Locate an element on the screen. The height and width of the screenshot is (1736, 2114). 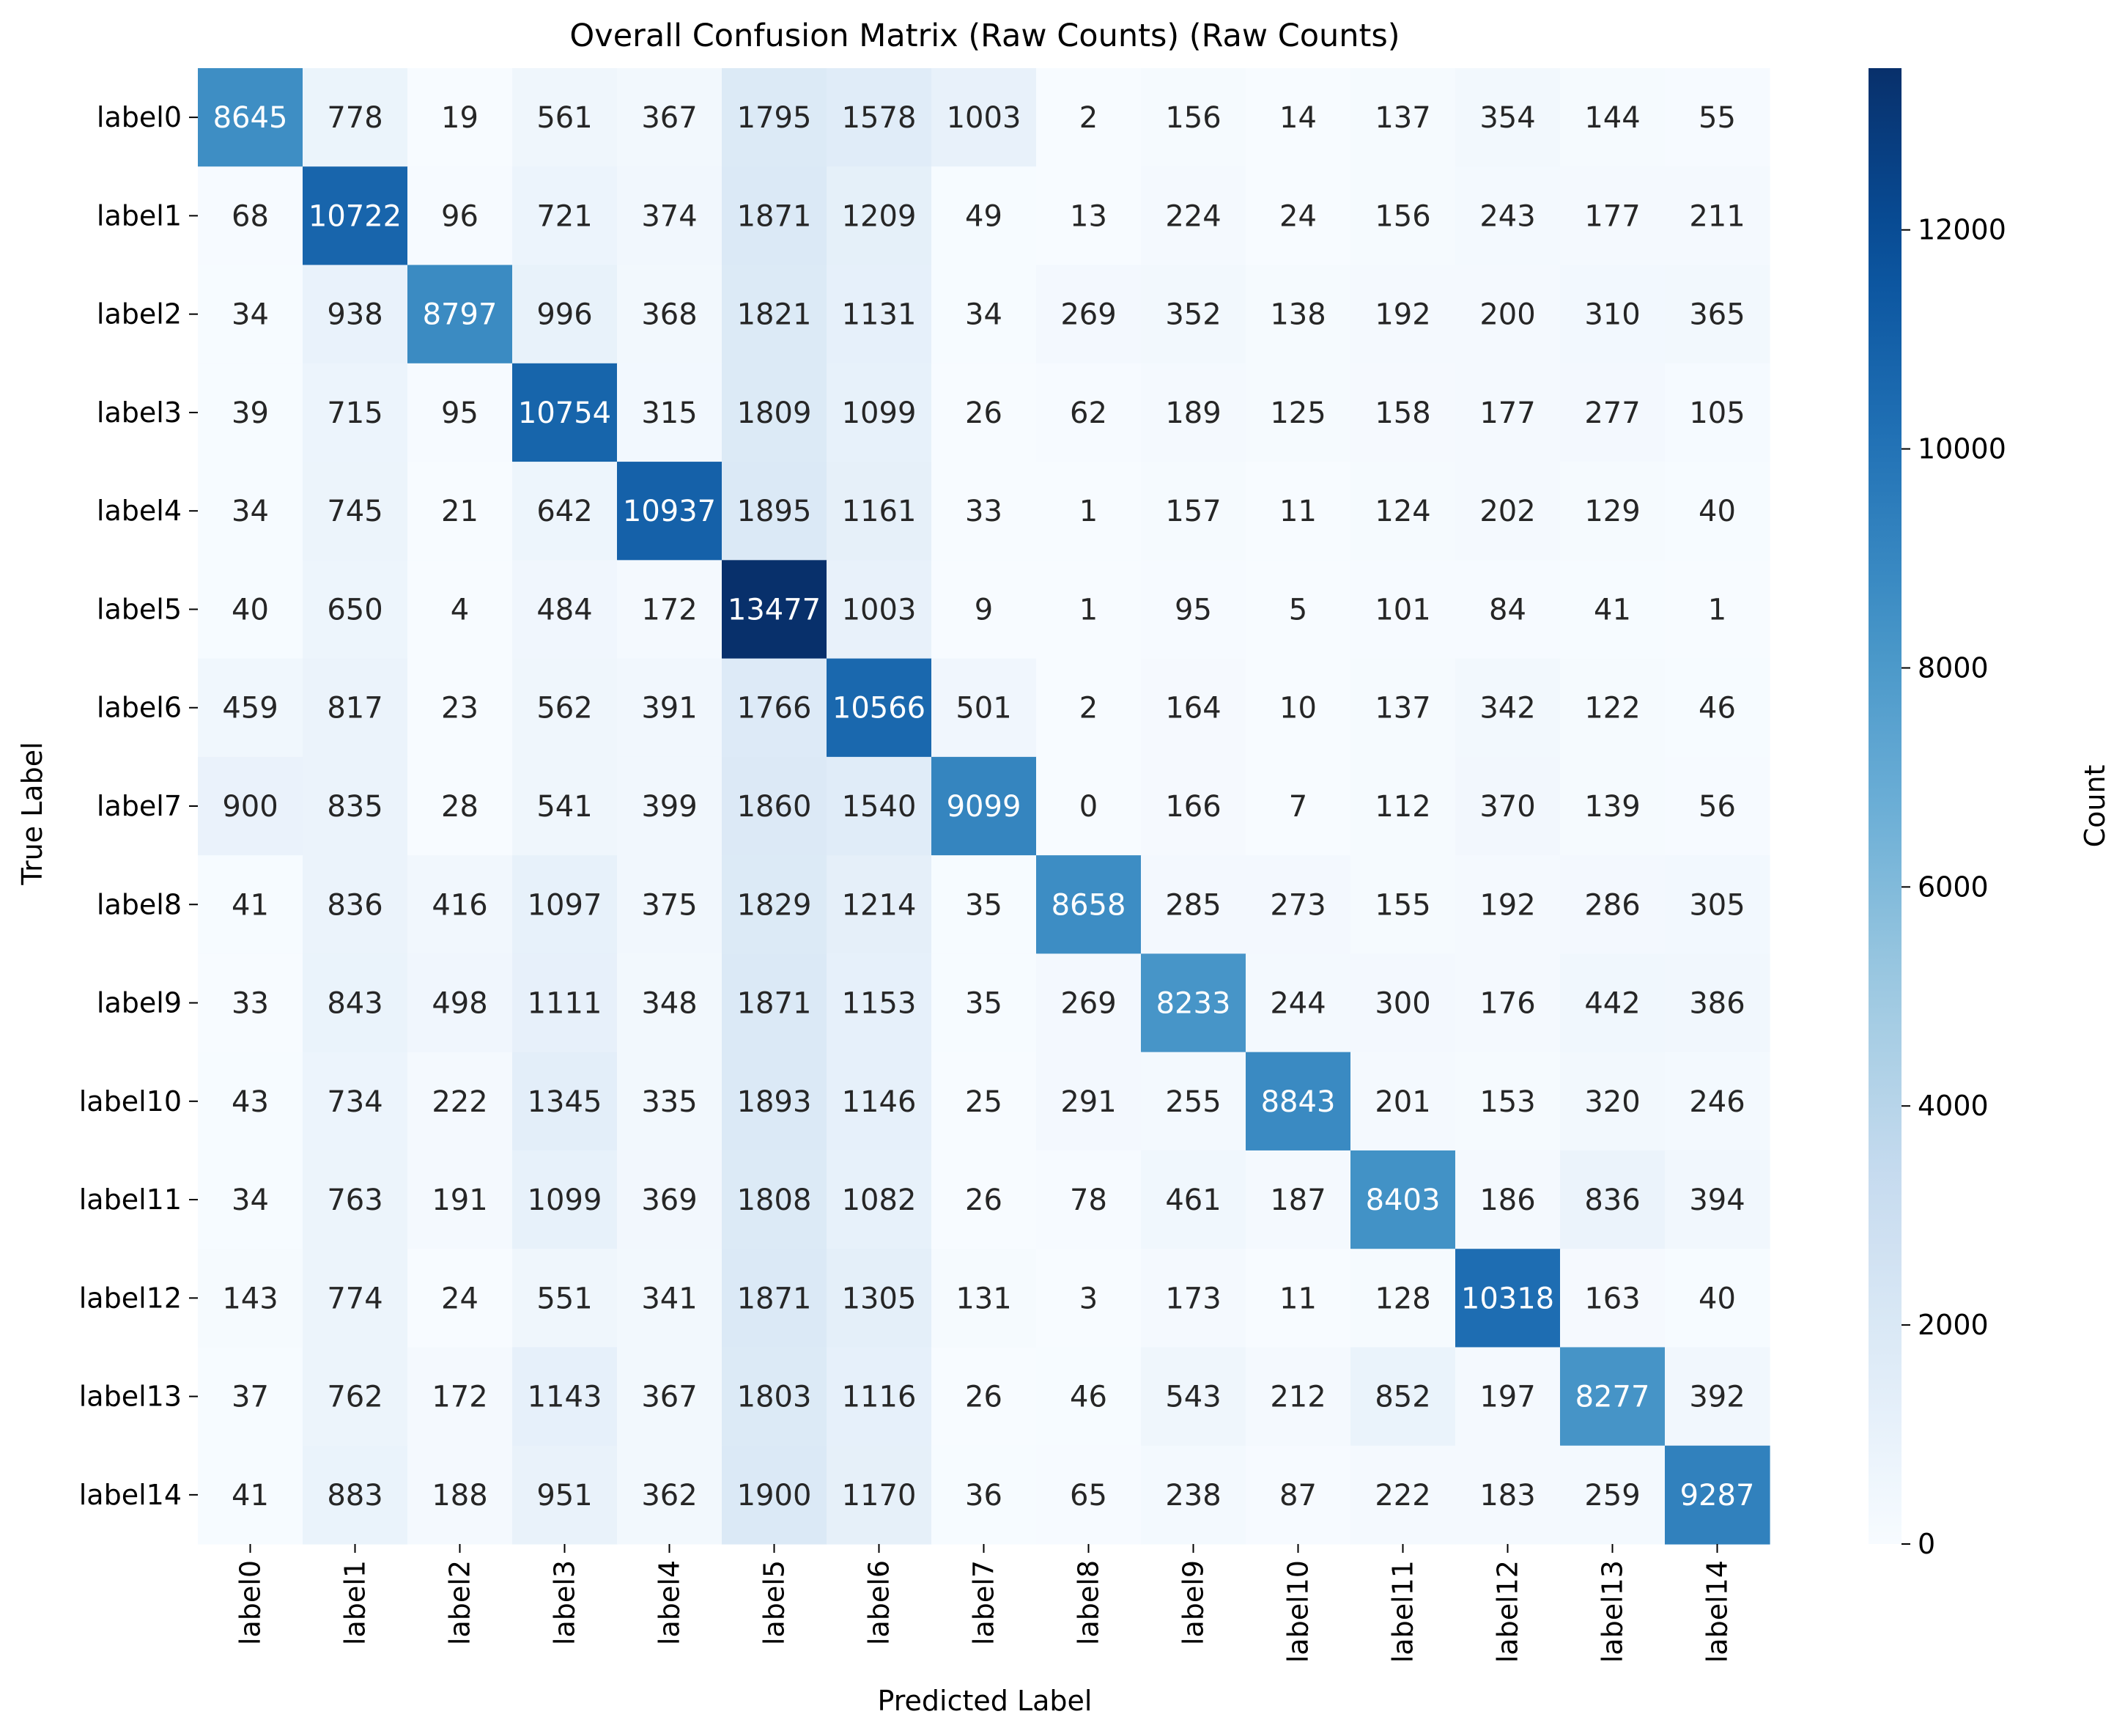
cell-value-label: 8277 is located at coordinates (1612, 1398).